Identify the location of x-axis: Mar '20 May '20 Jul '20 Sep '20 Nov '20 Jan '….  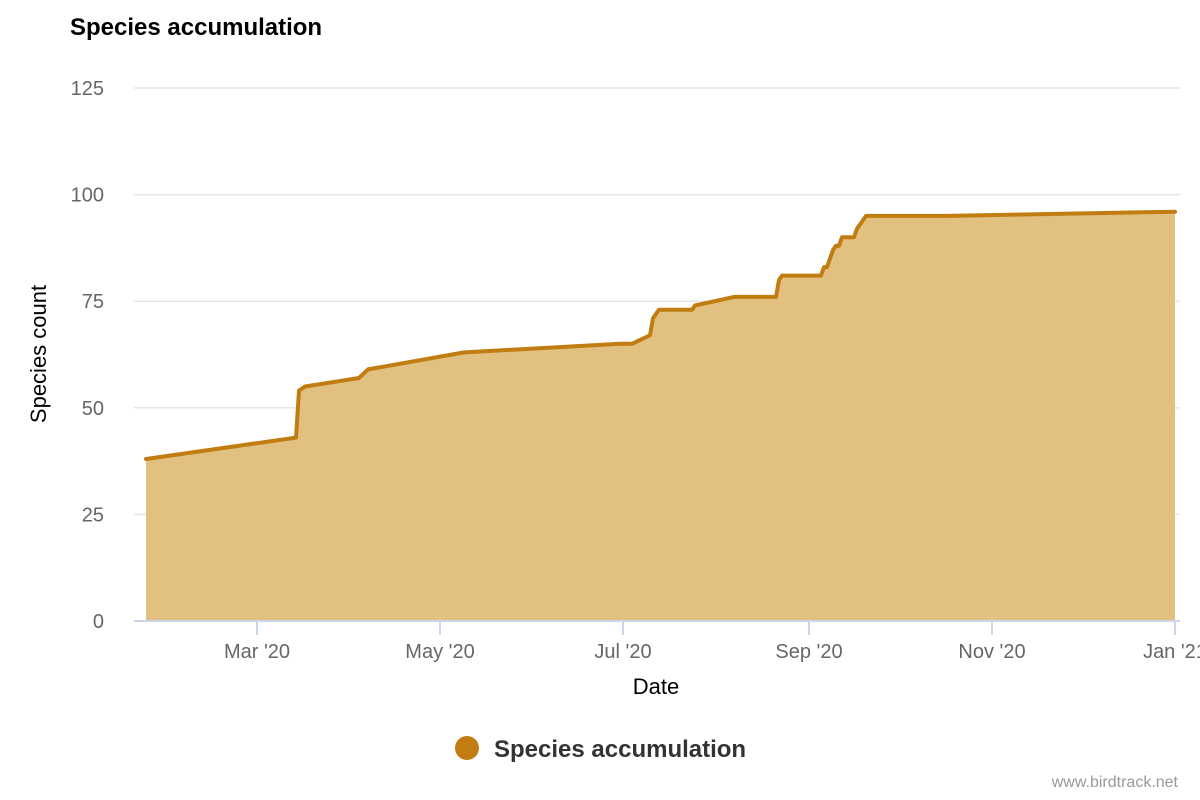
(667, 641).